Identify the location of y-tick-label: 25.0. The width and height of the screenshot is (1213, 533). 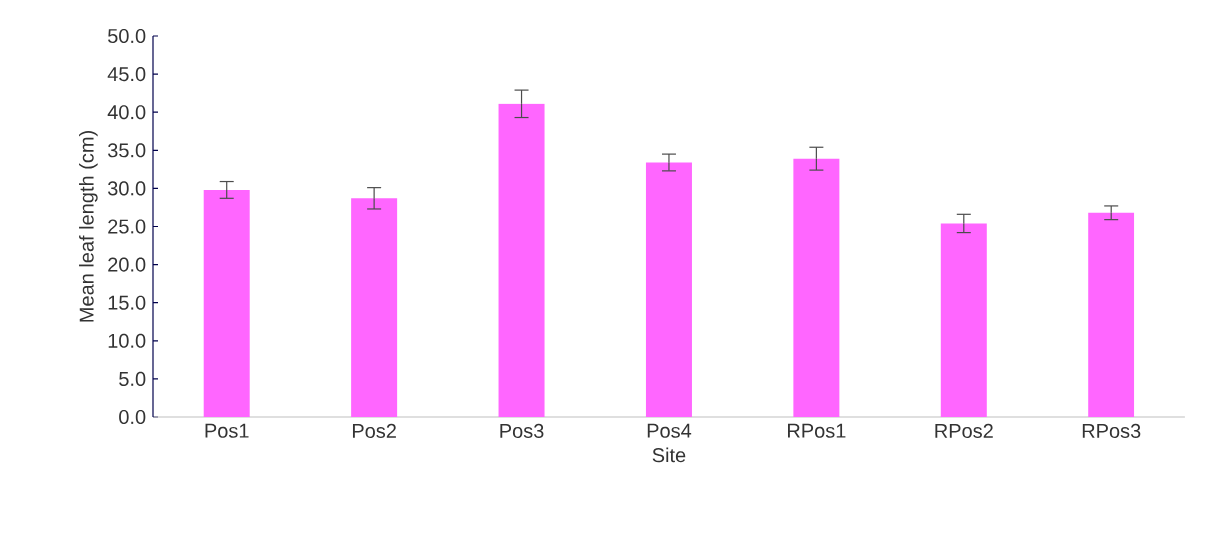
(127, 226).